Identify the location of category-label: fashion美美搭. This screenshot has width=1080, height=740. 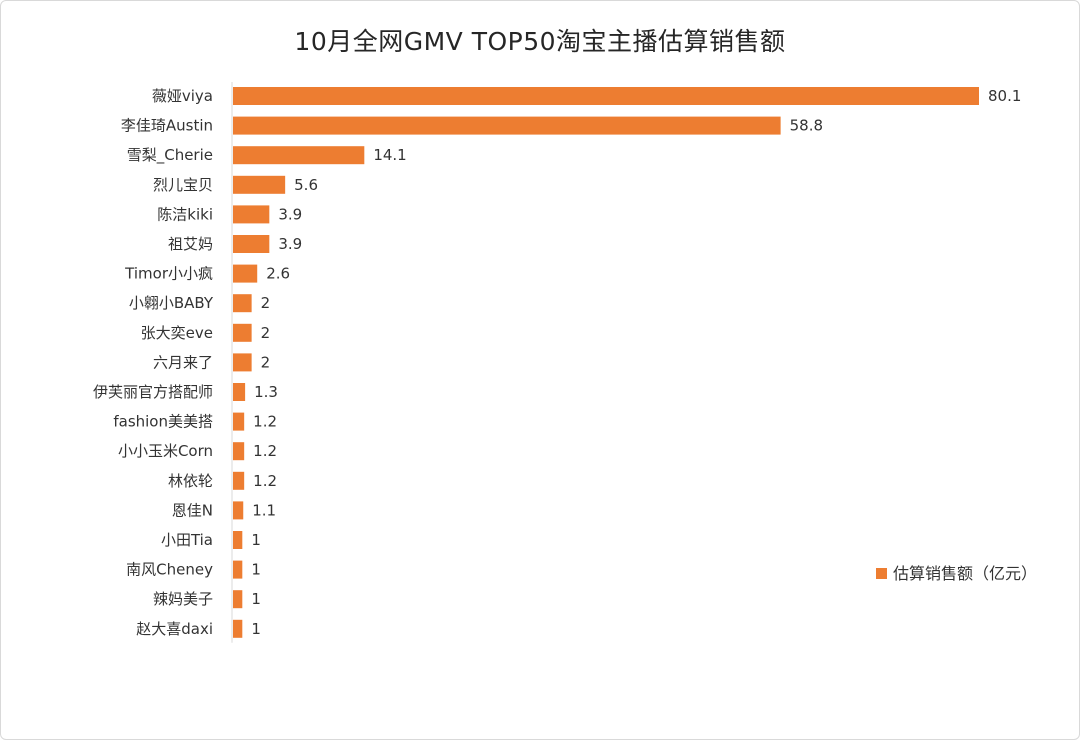
(163, 422).